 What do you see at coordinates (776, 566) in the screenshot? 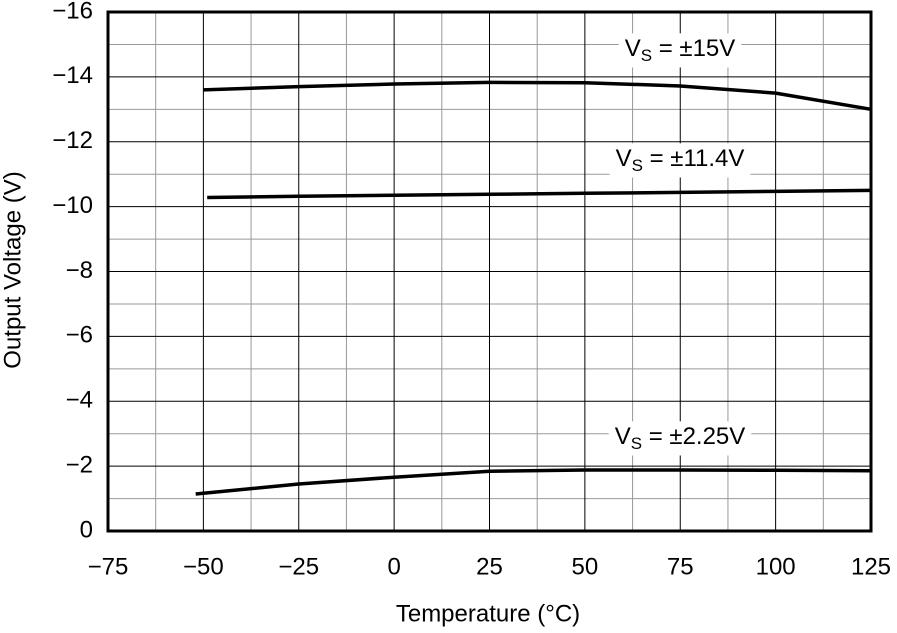
I see `x-tick-label: 100` at bounding box center [776, 566].